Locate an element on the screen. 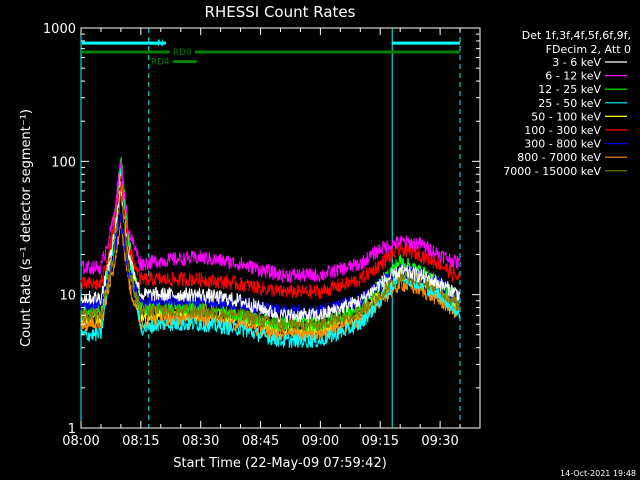  legend-header-line: FDecim 2, Att 0 is located at coordinates (588, 49).